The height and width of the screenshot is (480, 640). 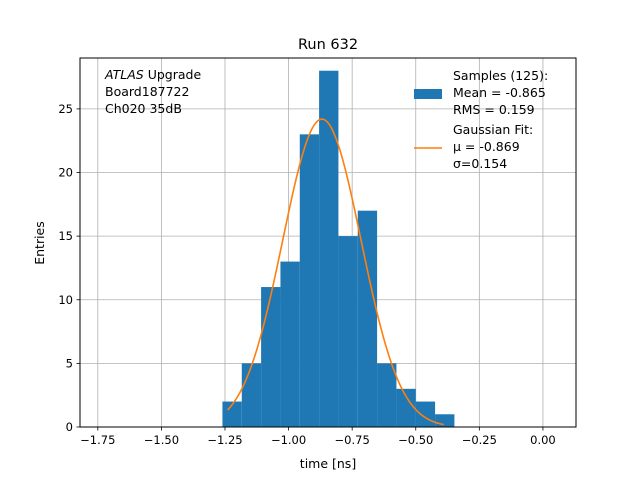 What do you see at coordinates (69, 363) in the screenshot?
I see `y-tick-label: 5` at bounding box center [69, 363].